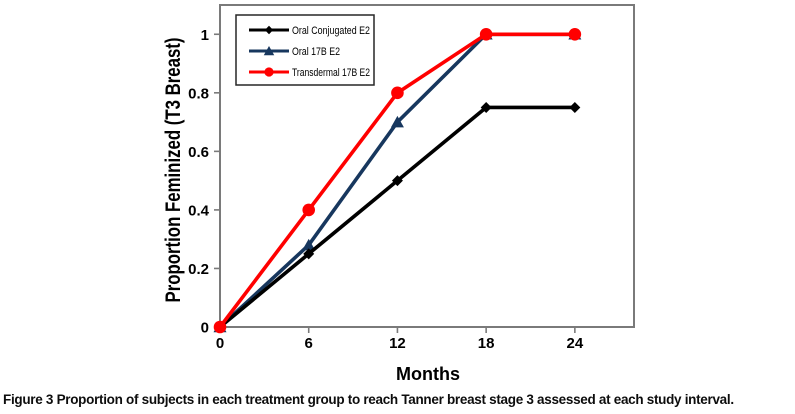 Image resolution: width=795 pixels, height=414 pixels. I want to click on y-tick-label: 0.8, so click(198, 93).